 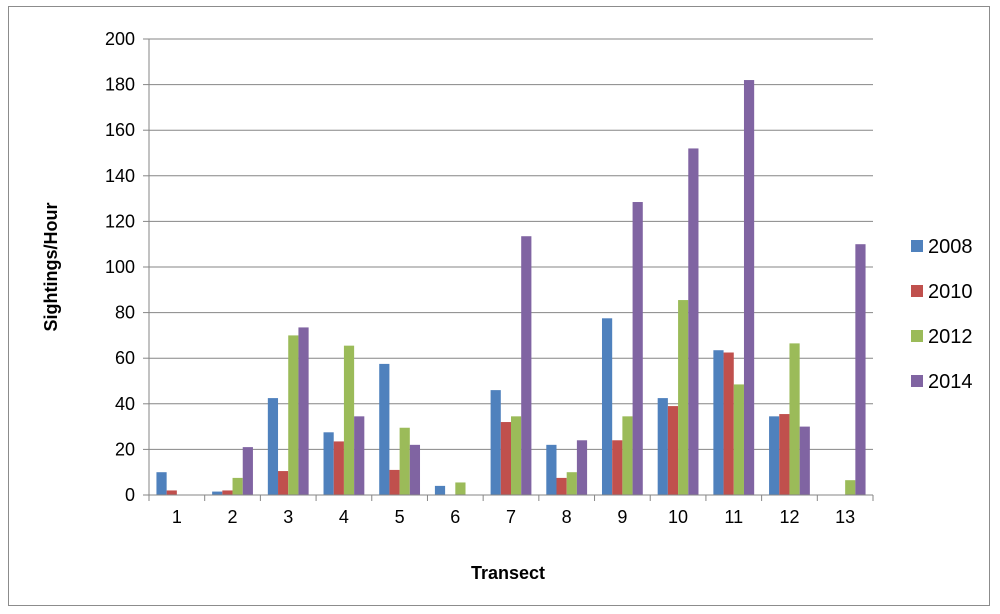 I want to click on y-tick-label-100: 100, so click(x=120, y=267).